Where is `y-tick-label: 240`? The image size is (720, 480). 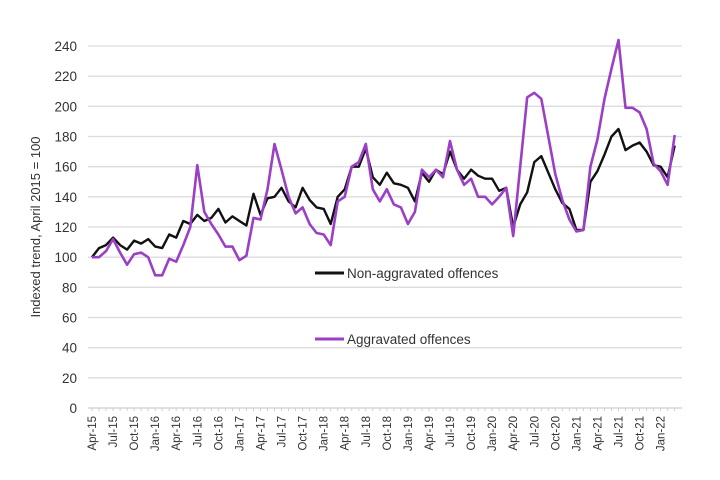
y-tick-label: 240 is located at coordinates (65, 46).